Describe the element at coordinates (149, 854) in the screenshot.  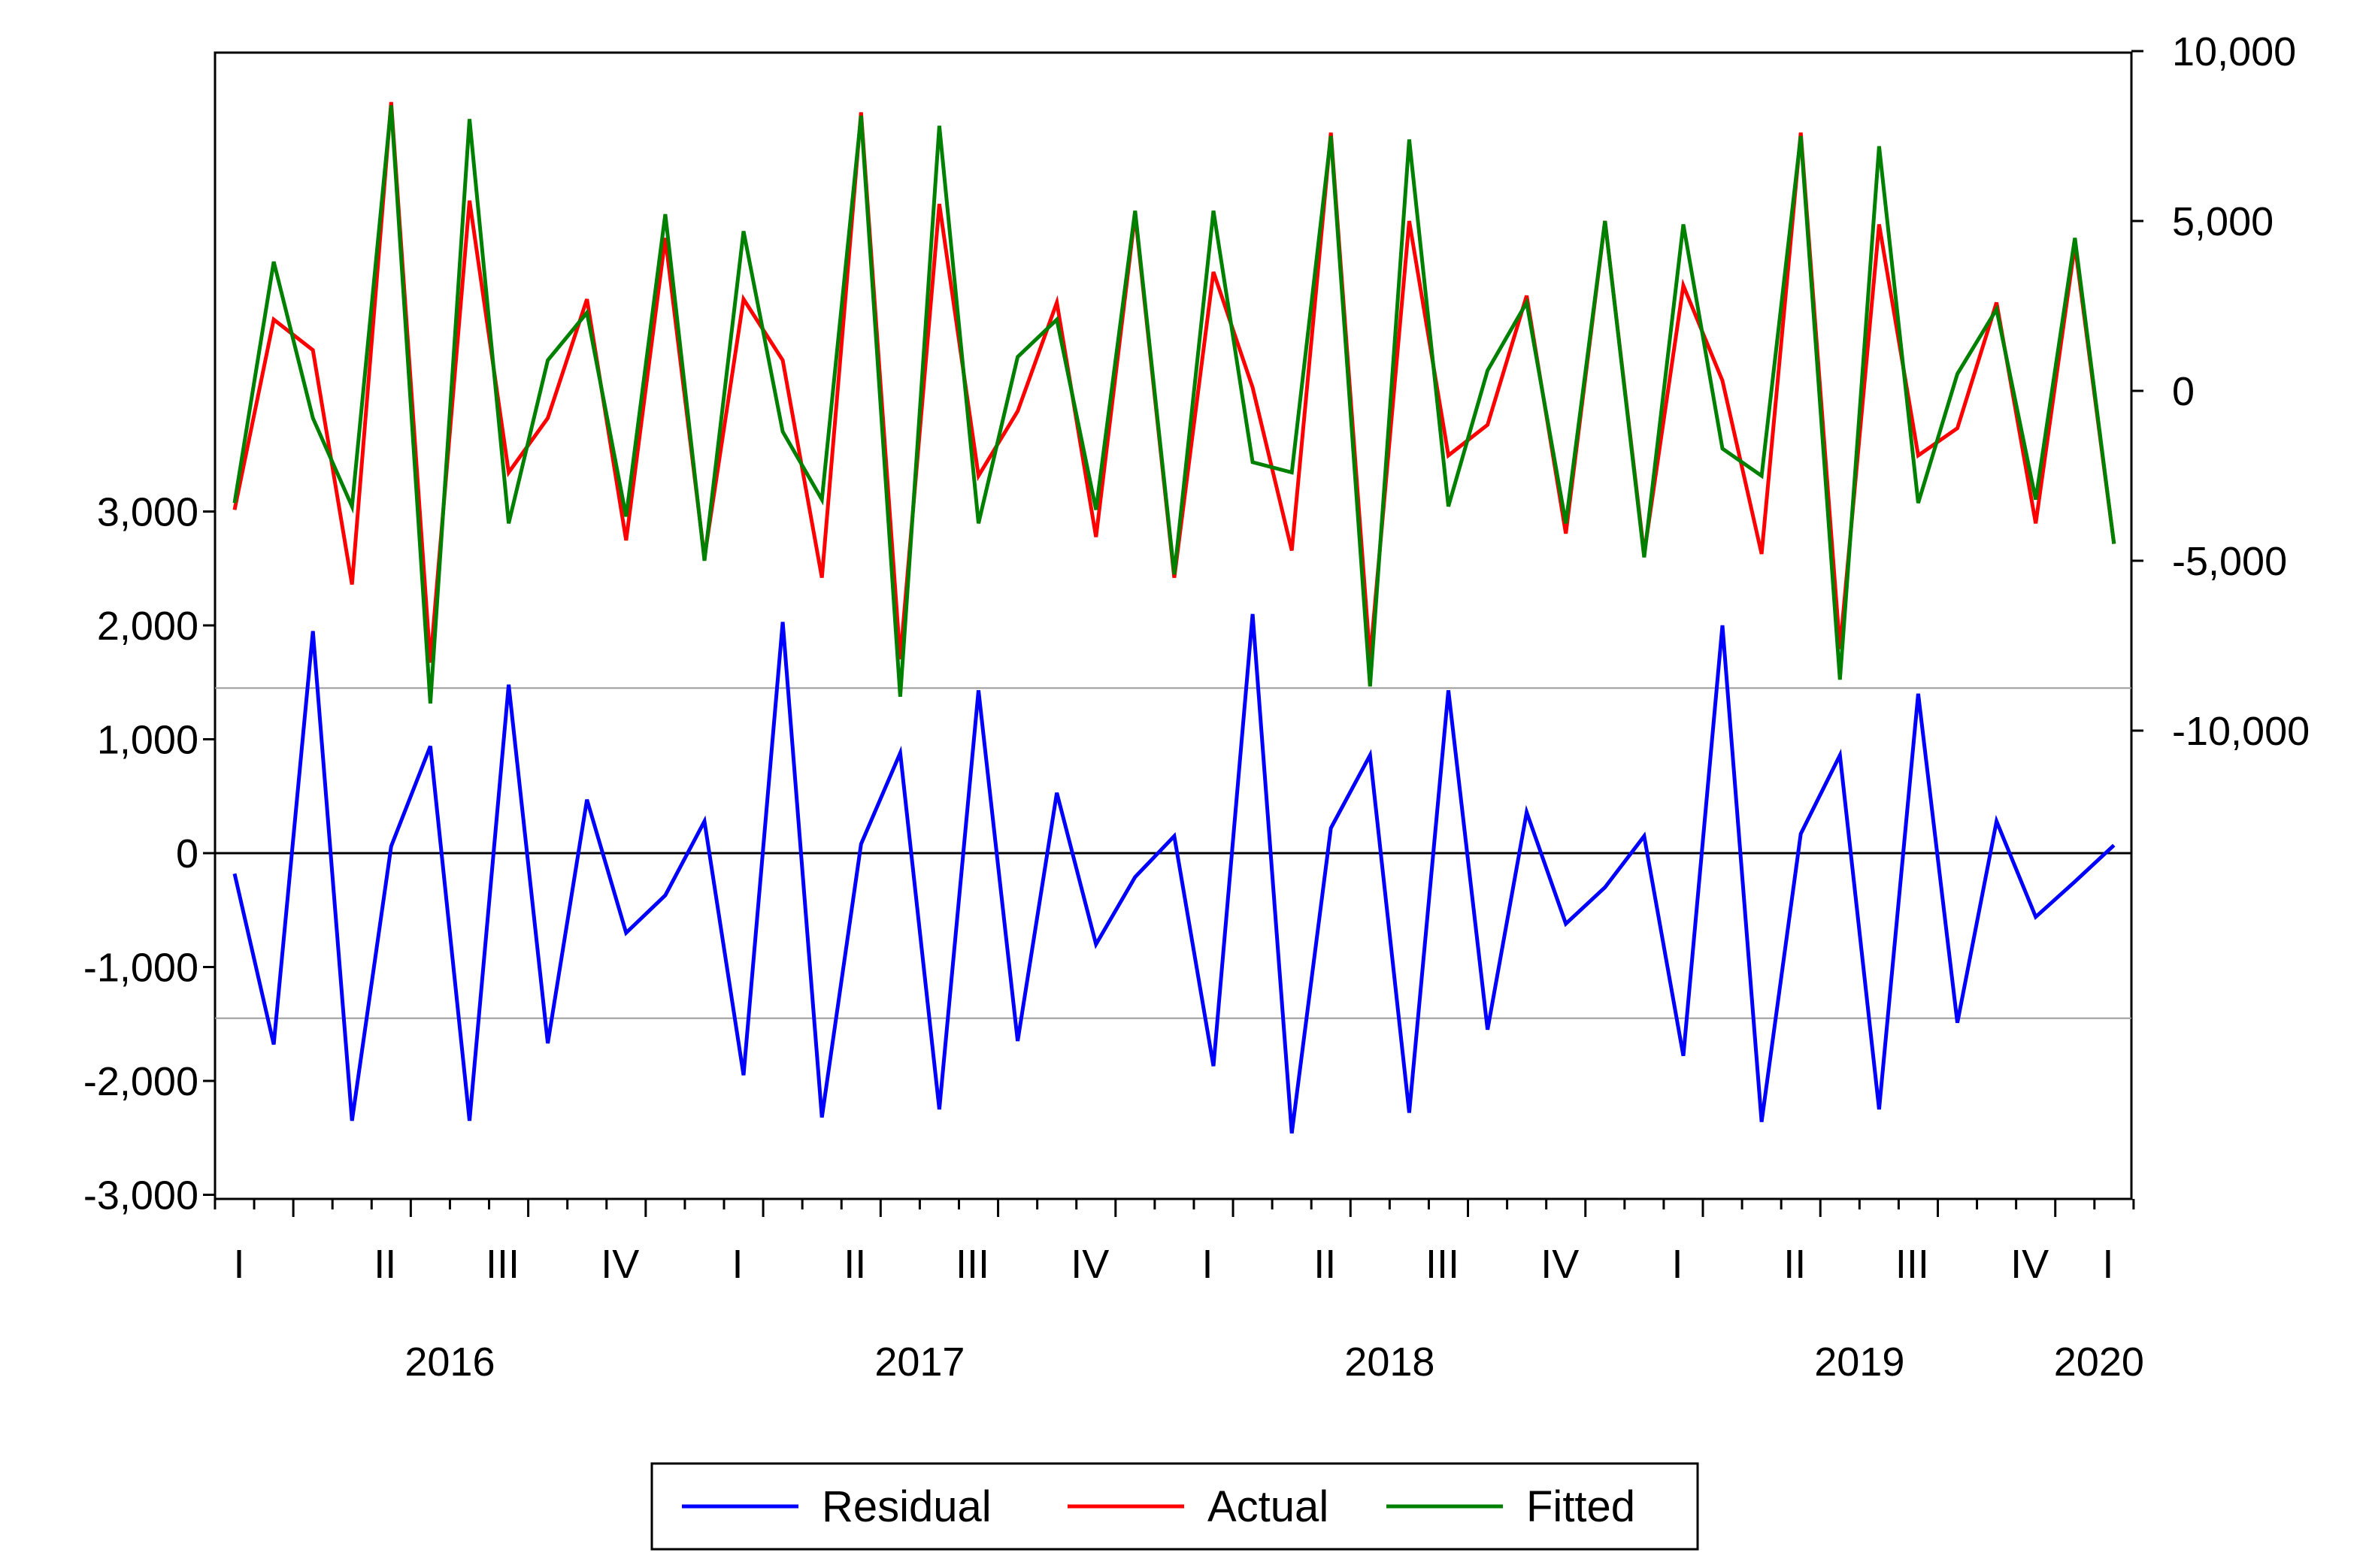
I see `left-axis: -3,000 -2,000 -1,000 0 1,000 2,000 3,000` at that location.